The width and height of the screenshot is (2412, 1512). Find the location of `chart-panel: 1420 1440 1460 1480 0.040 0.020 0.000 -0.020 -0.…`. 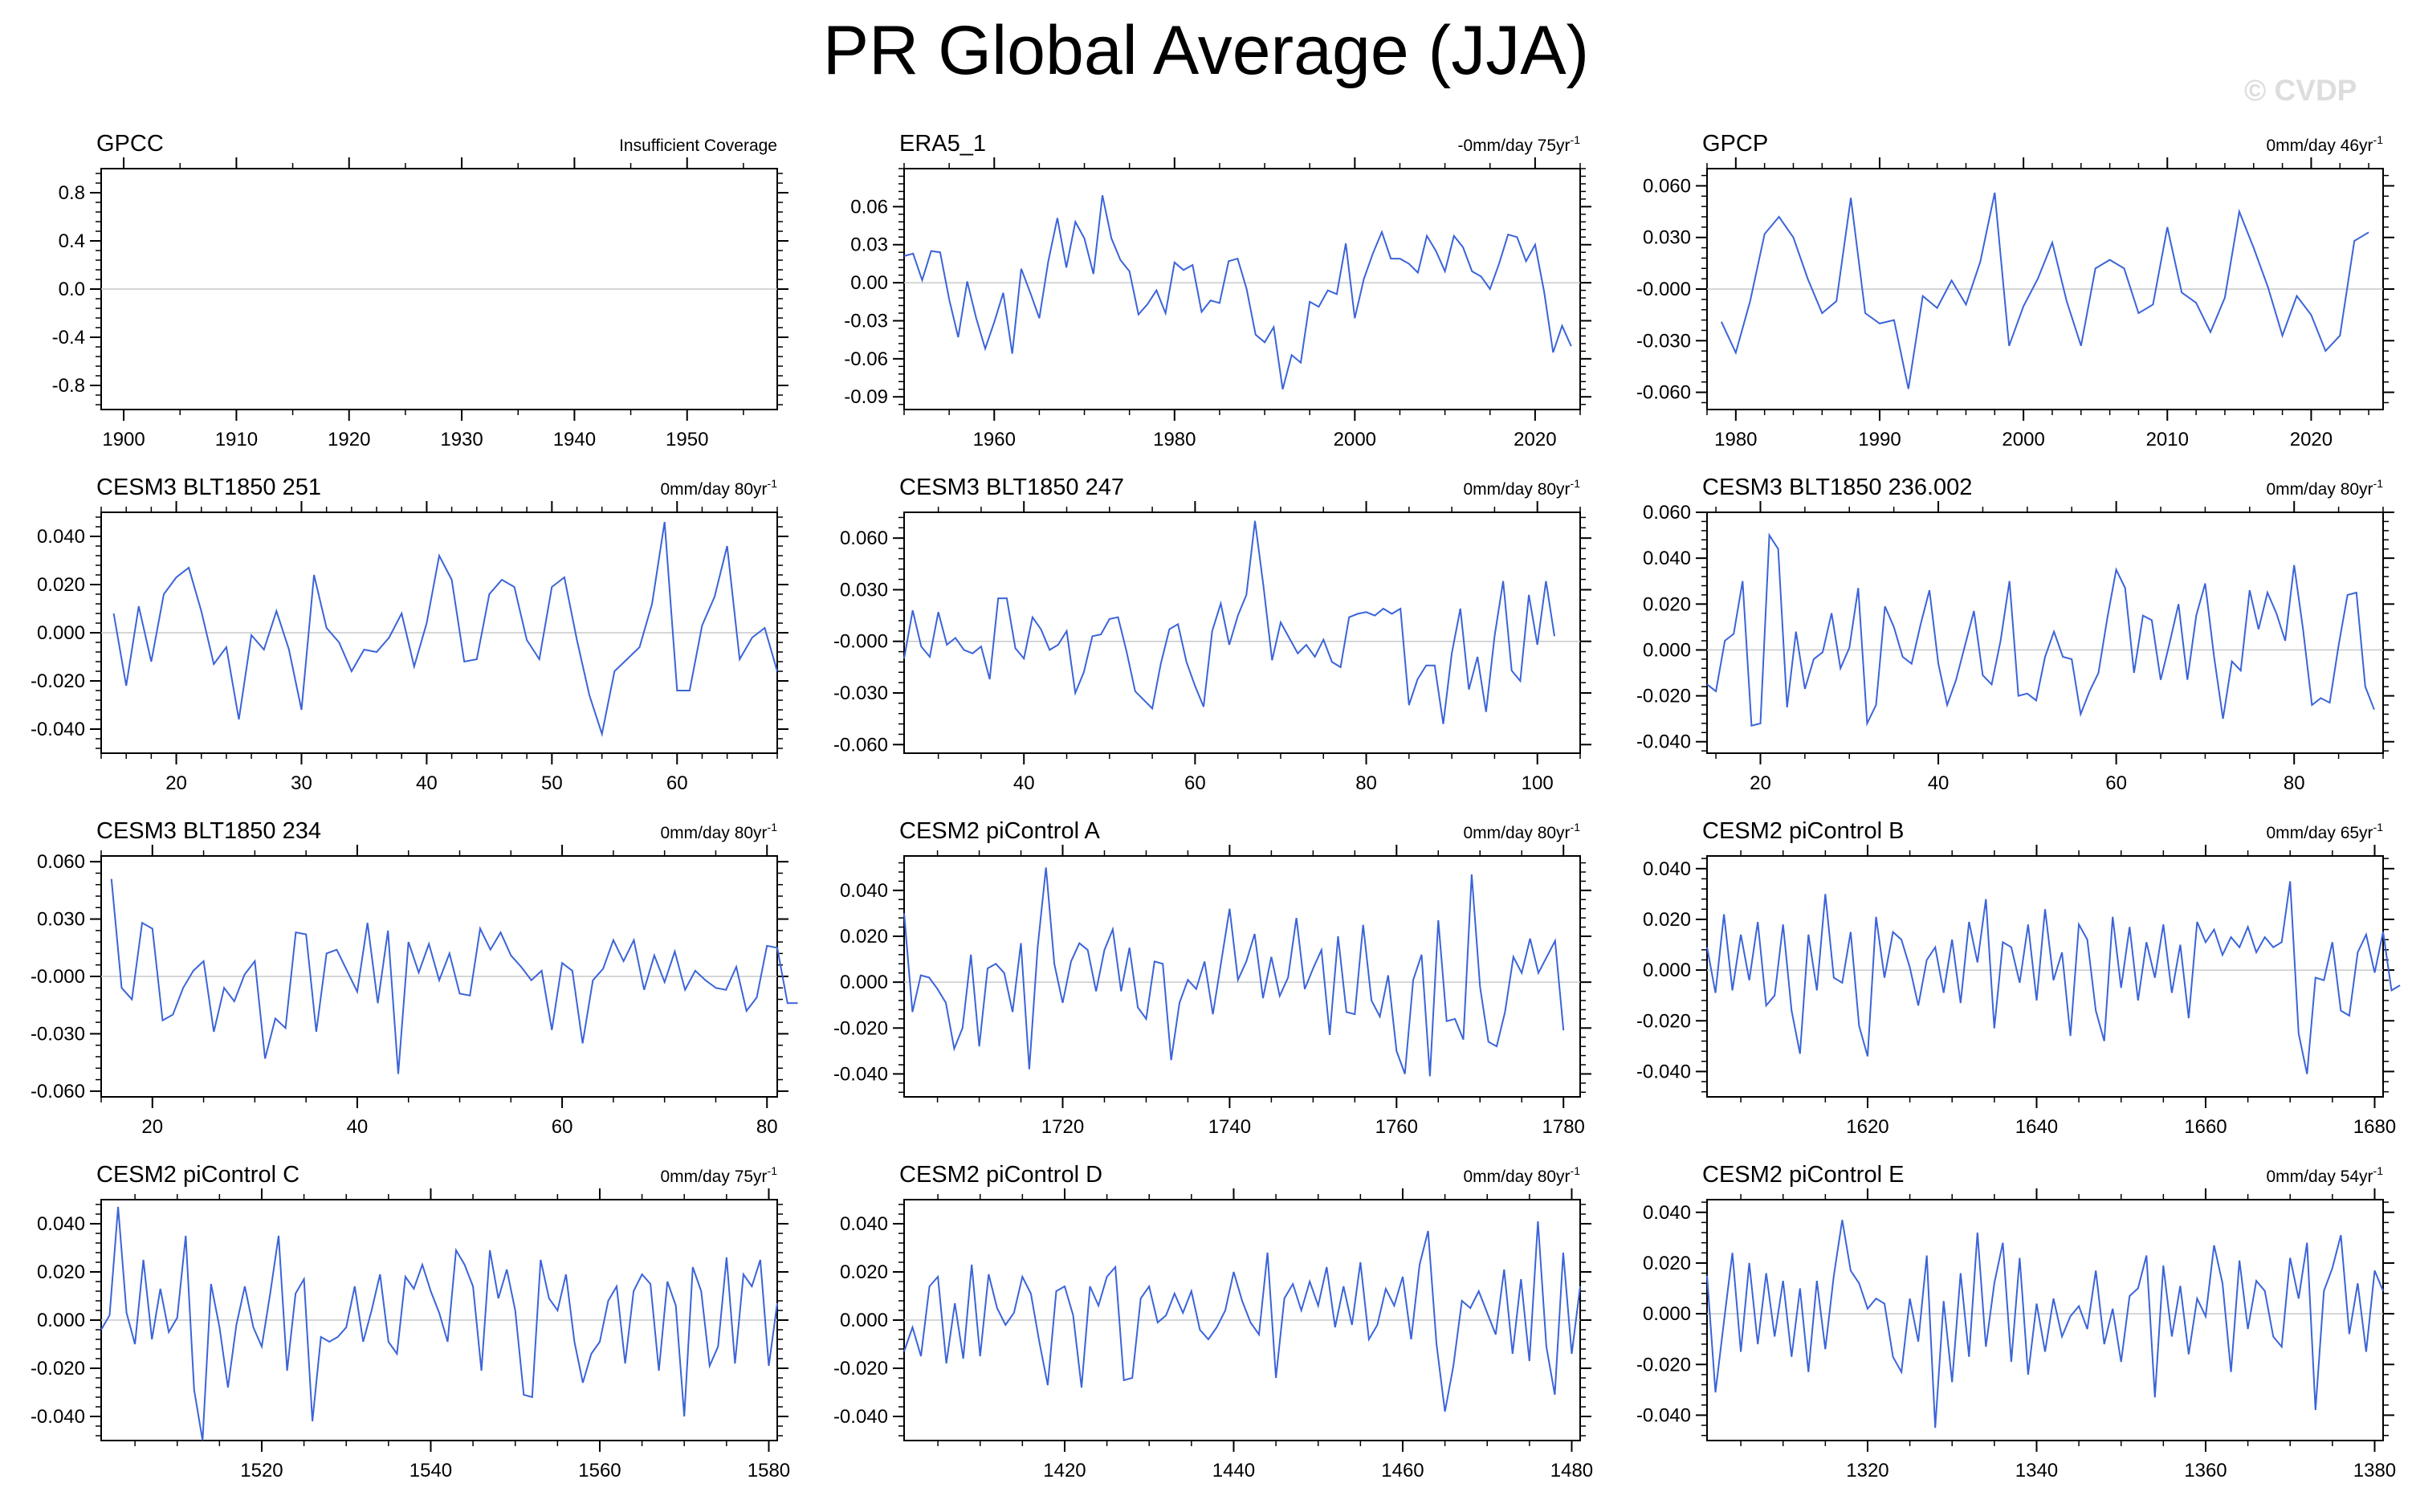

chart-panel: 1420 1440 1460 1480 0.040 0.020 0.000 -0.020 -0.… is located at coordinates (1213, 1322).